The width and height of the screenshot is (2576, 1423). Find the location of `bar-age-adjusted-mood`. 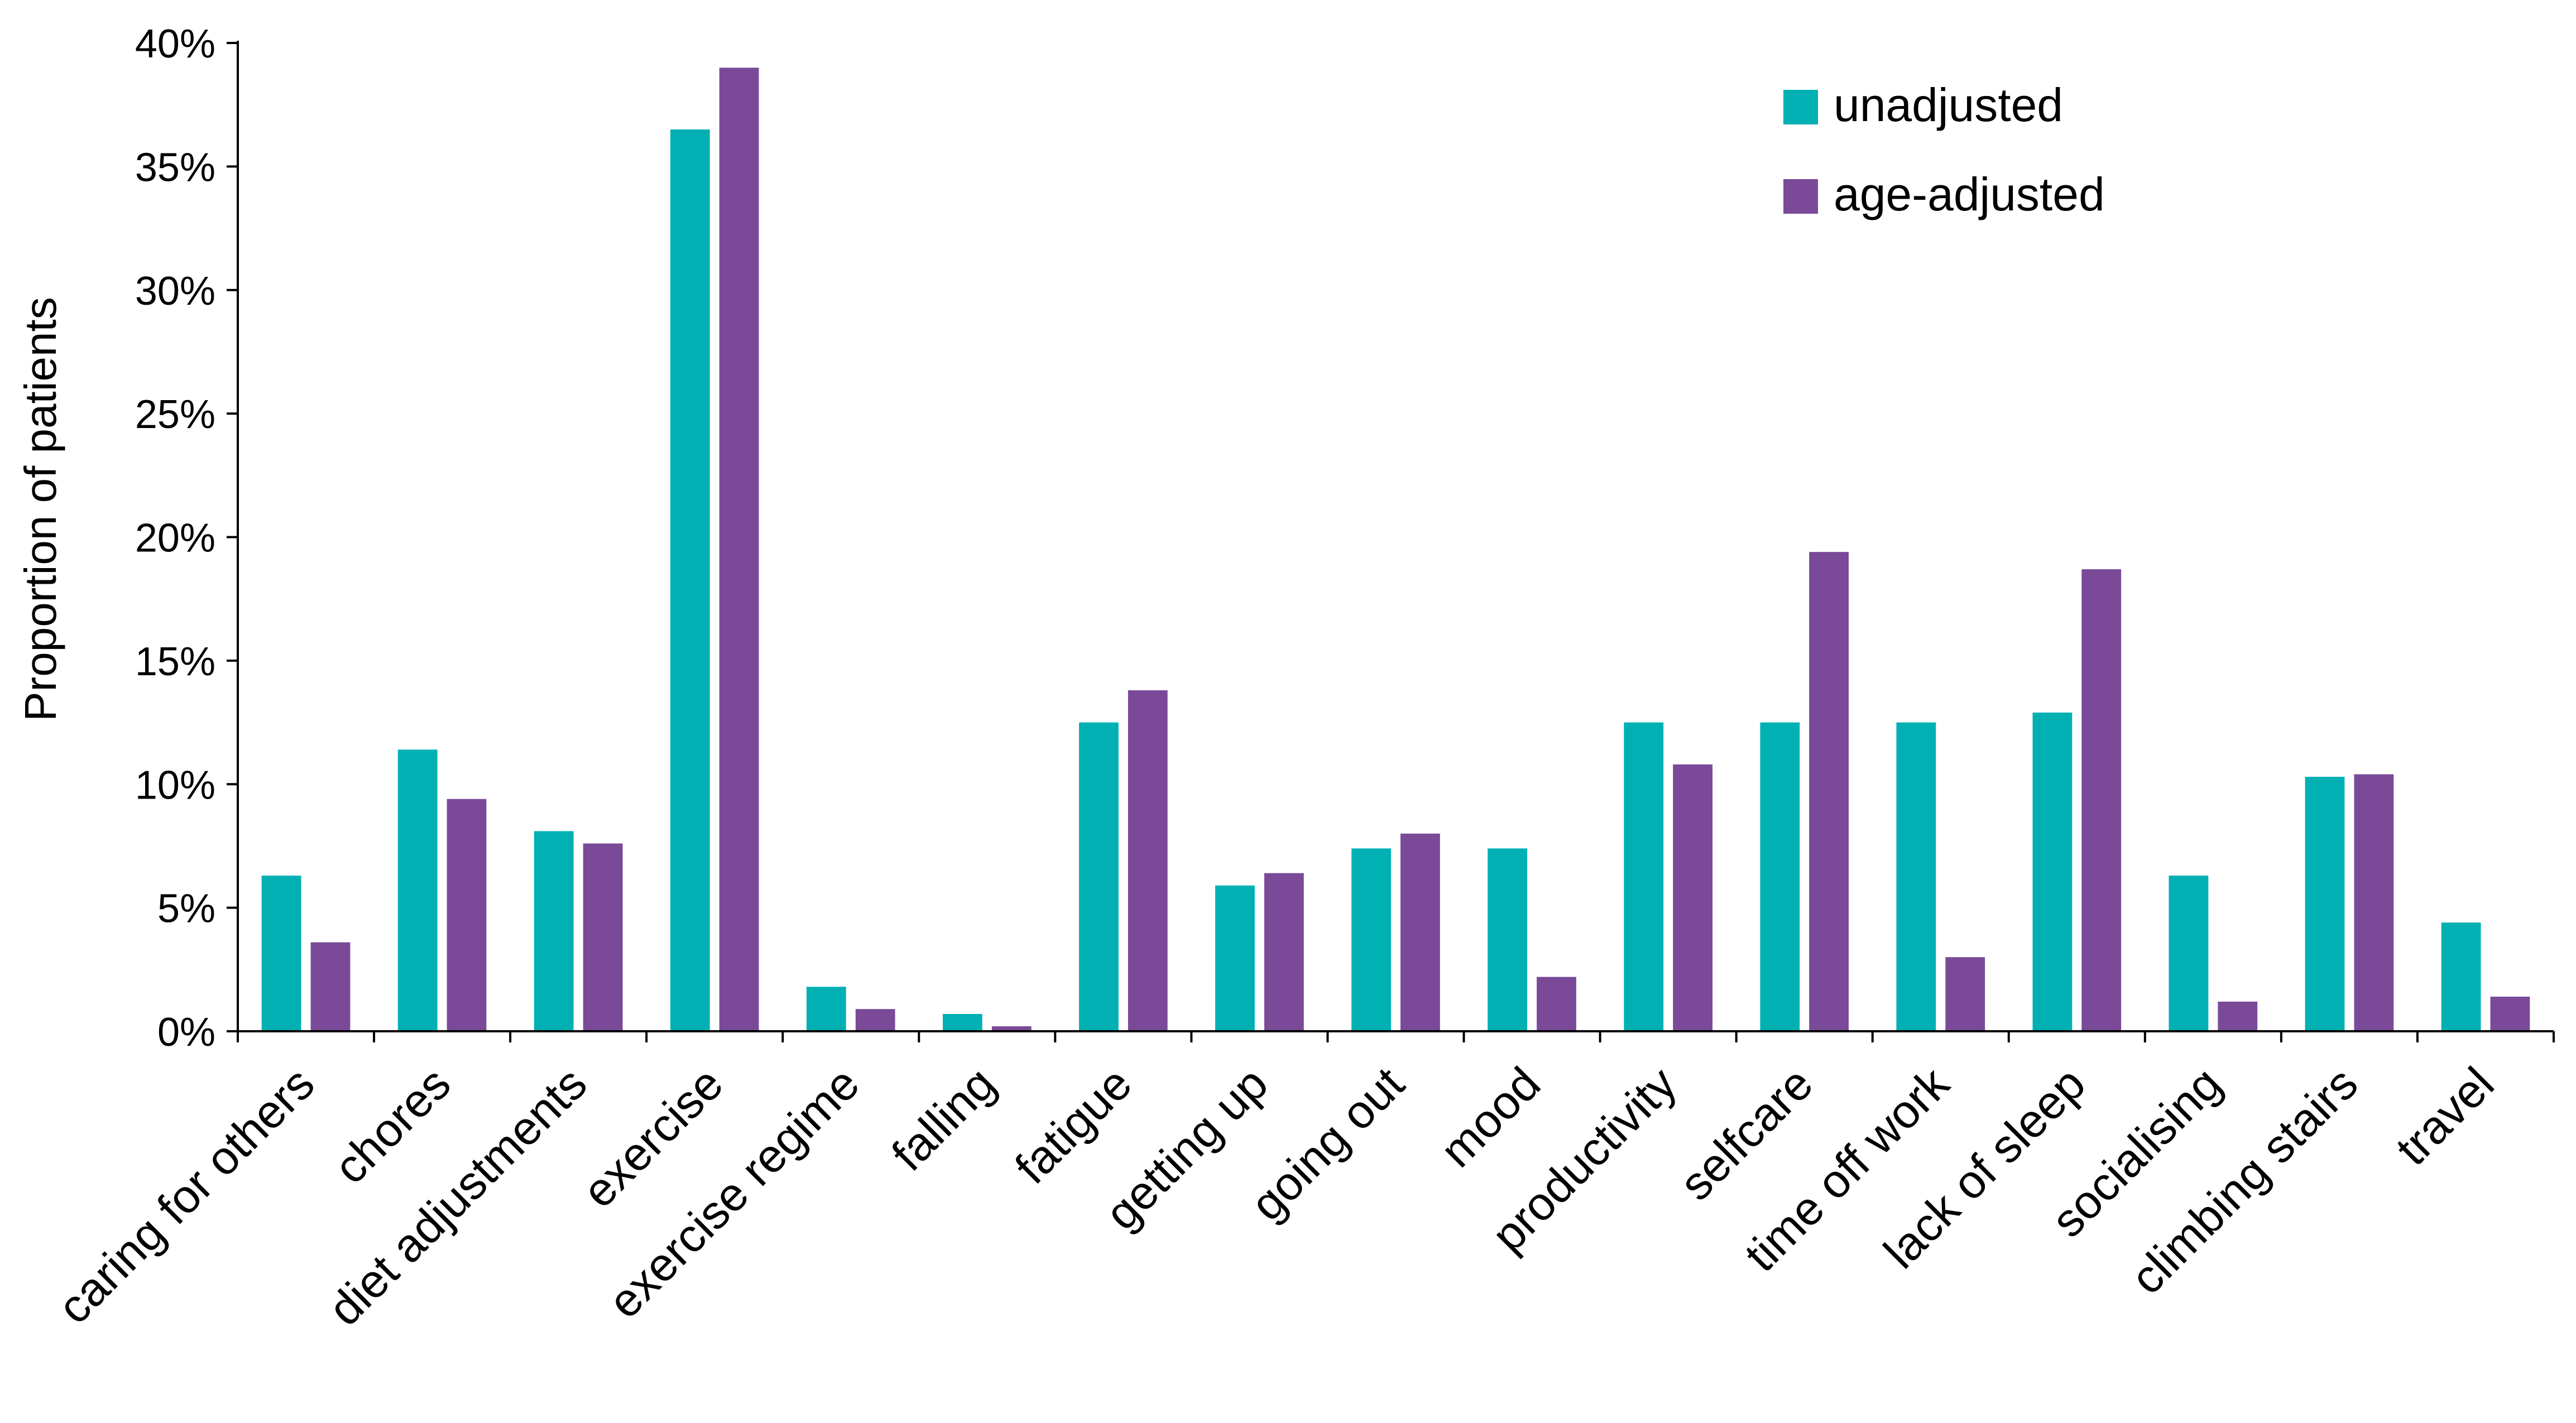

bar-age-adjusted-mood is located at coordinates (1556, 1004).